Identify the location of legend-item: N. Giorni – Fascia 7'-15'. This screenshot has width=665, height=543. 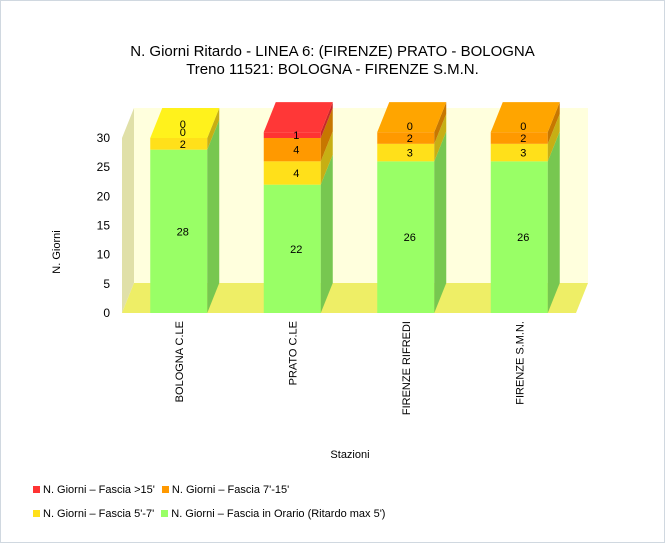
(225, 490).